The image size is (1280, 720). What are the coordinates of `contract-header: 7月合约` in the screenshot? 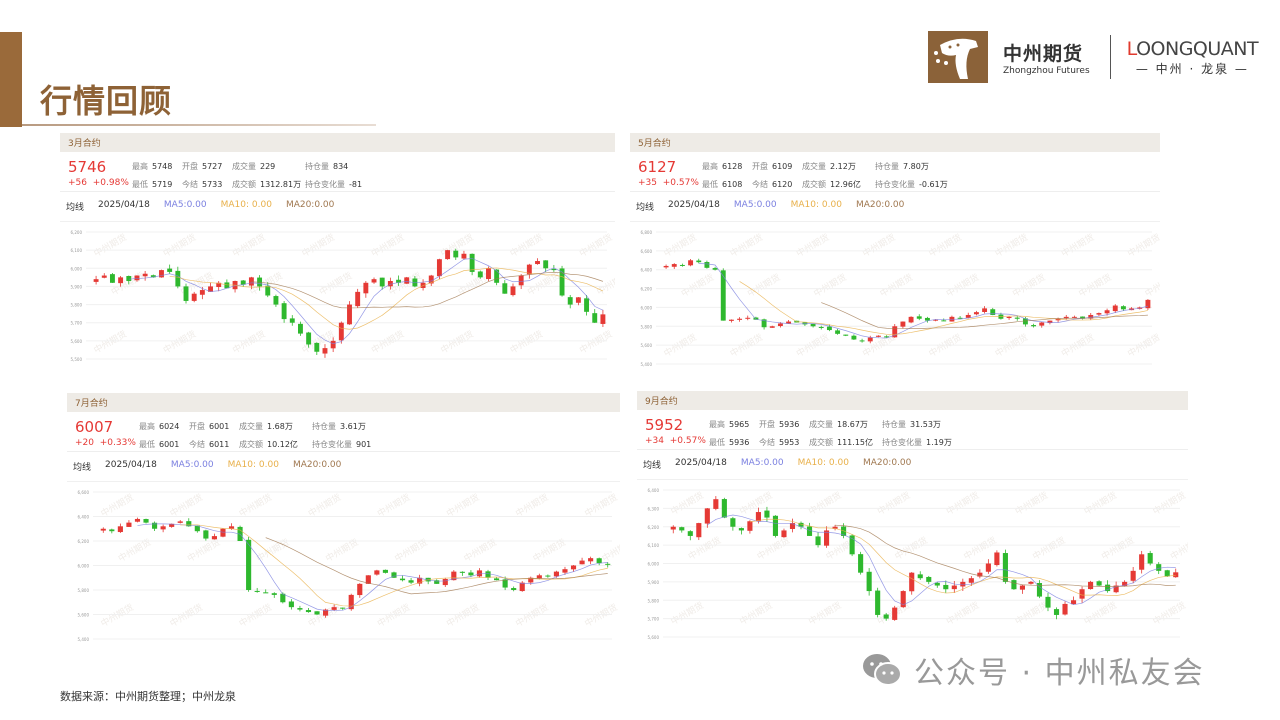 It's located at (343, 402).